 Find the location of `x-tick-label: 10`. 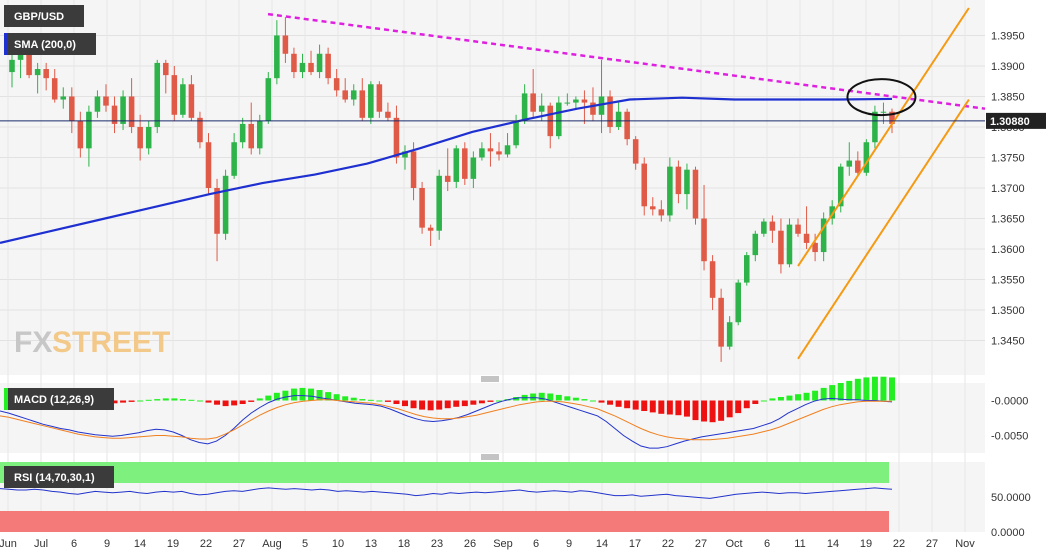

x-tick-label: 10 is located at coordinates (338, 544).